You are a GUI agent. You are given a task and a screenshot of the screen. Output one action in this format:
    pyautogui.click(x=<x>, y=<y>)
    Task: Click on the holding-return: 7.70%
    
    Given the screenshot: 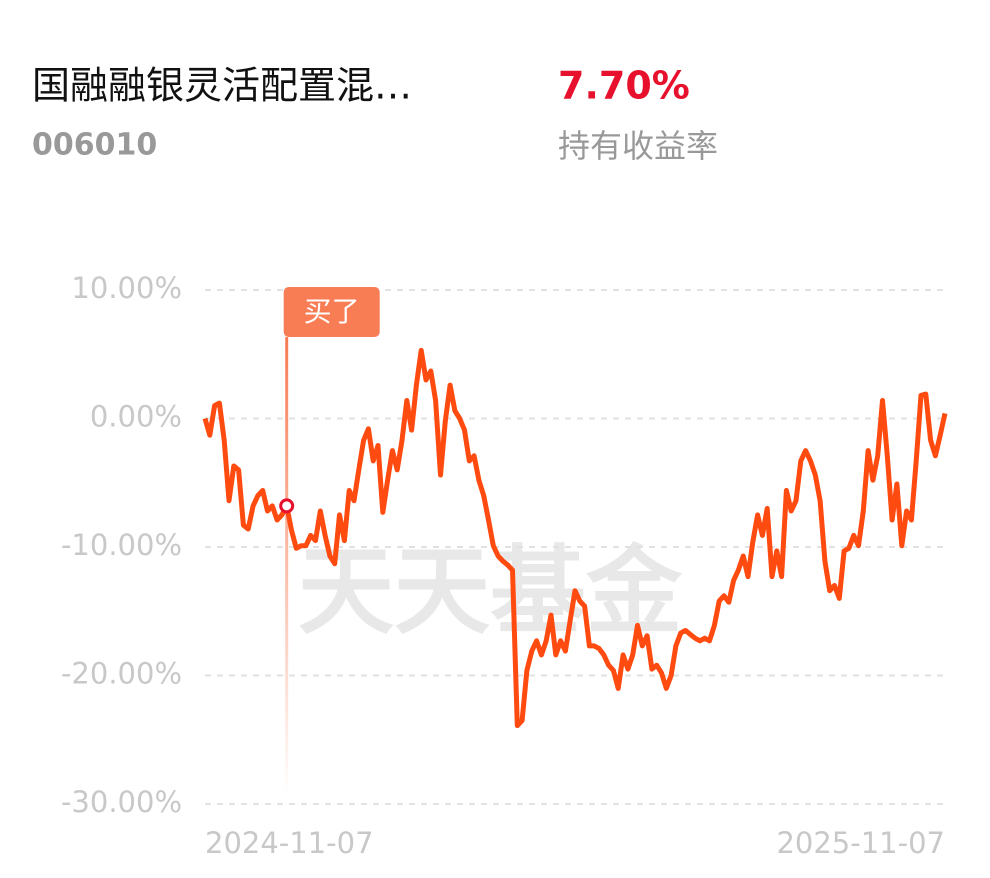 What is the action you would take?
    pyautogui.click(x=624, y=86)
    